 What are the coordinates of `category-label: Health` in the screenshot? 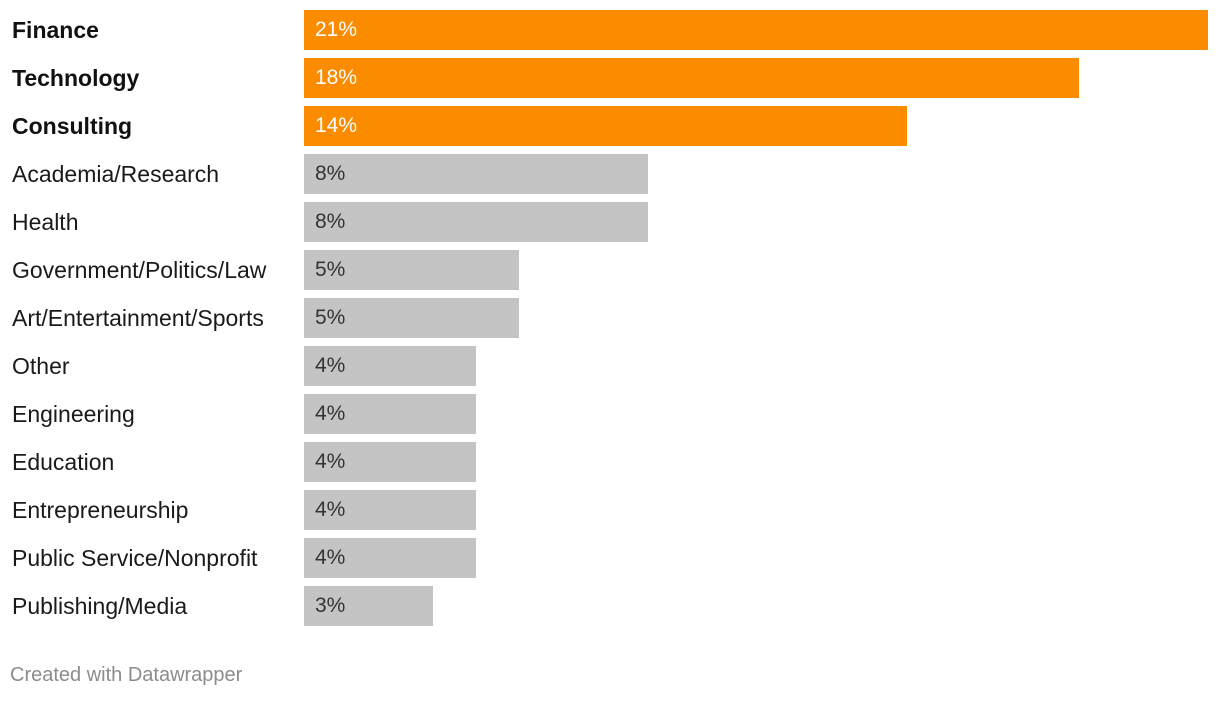 It's located at (45, 222).